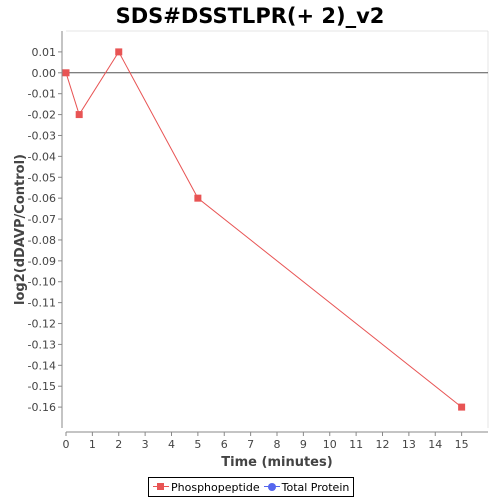 This screenshot has width=500, height=500. I want to click on x-tick-label: 13, so click(409, 444).